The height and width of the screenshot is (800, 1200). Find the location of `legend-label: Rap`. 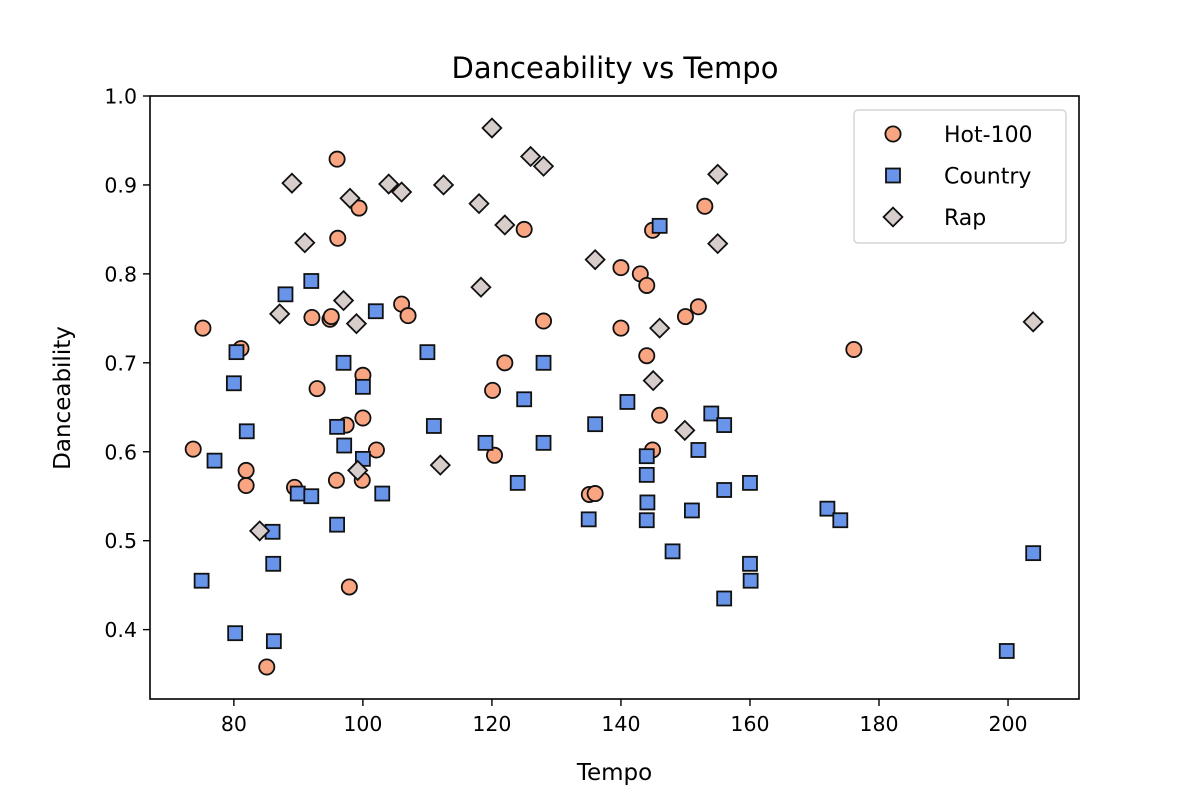

legend-label: Rap is located at coordinates (965, 218).